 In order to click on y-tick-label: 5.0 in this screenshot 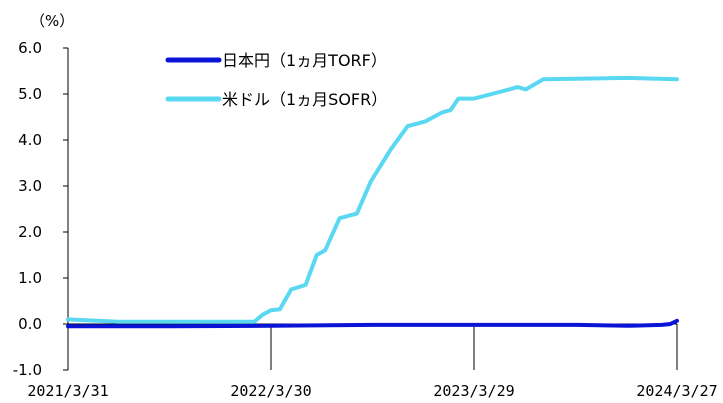, I will do `click(30, 94)`.